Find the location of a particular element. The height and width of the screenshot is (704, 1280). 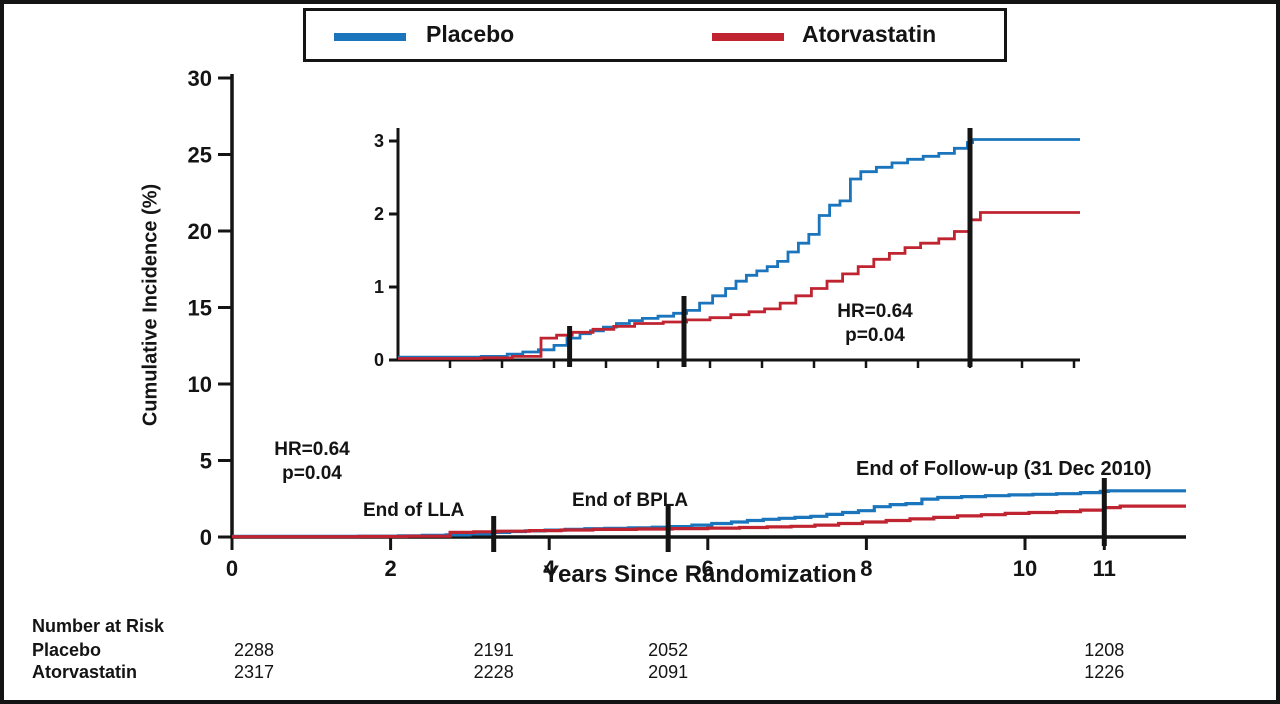

atorvastatin-curve-main is located at coordinates (709, 521).